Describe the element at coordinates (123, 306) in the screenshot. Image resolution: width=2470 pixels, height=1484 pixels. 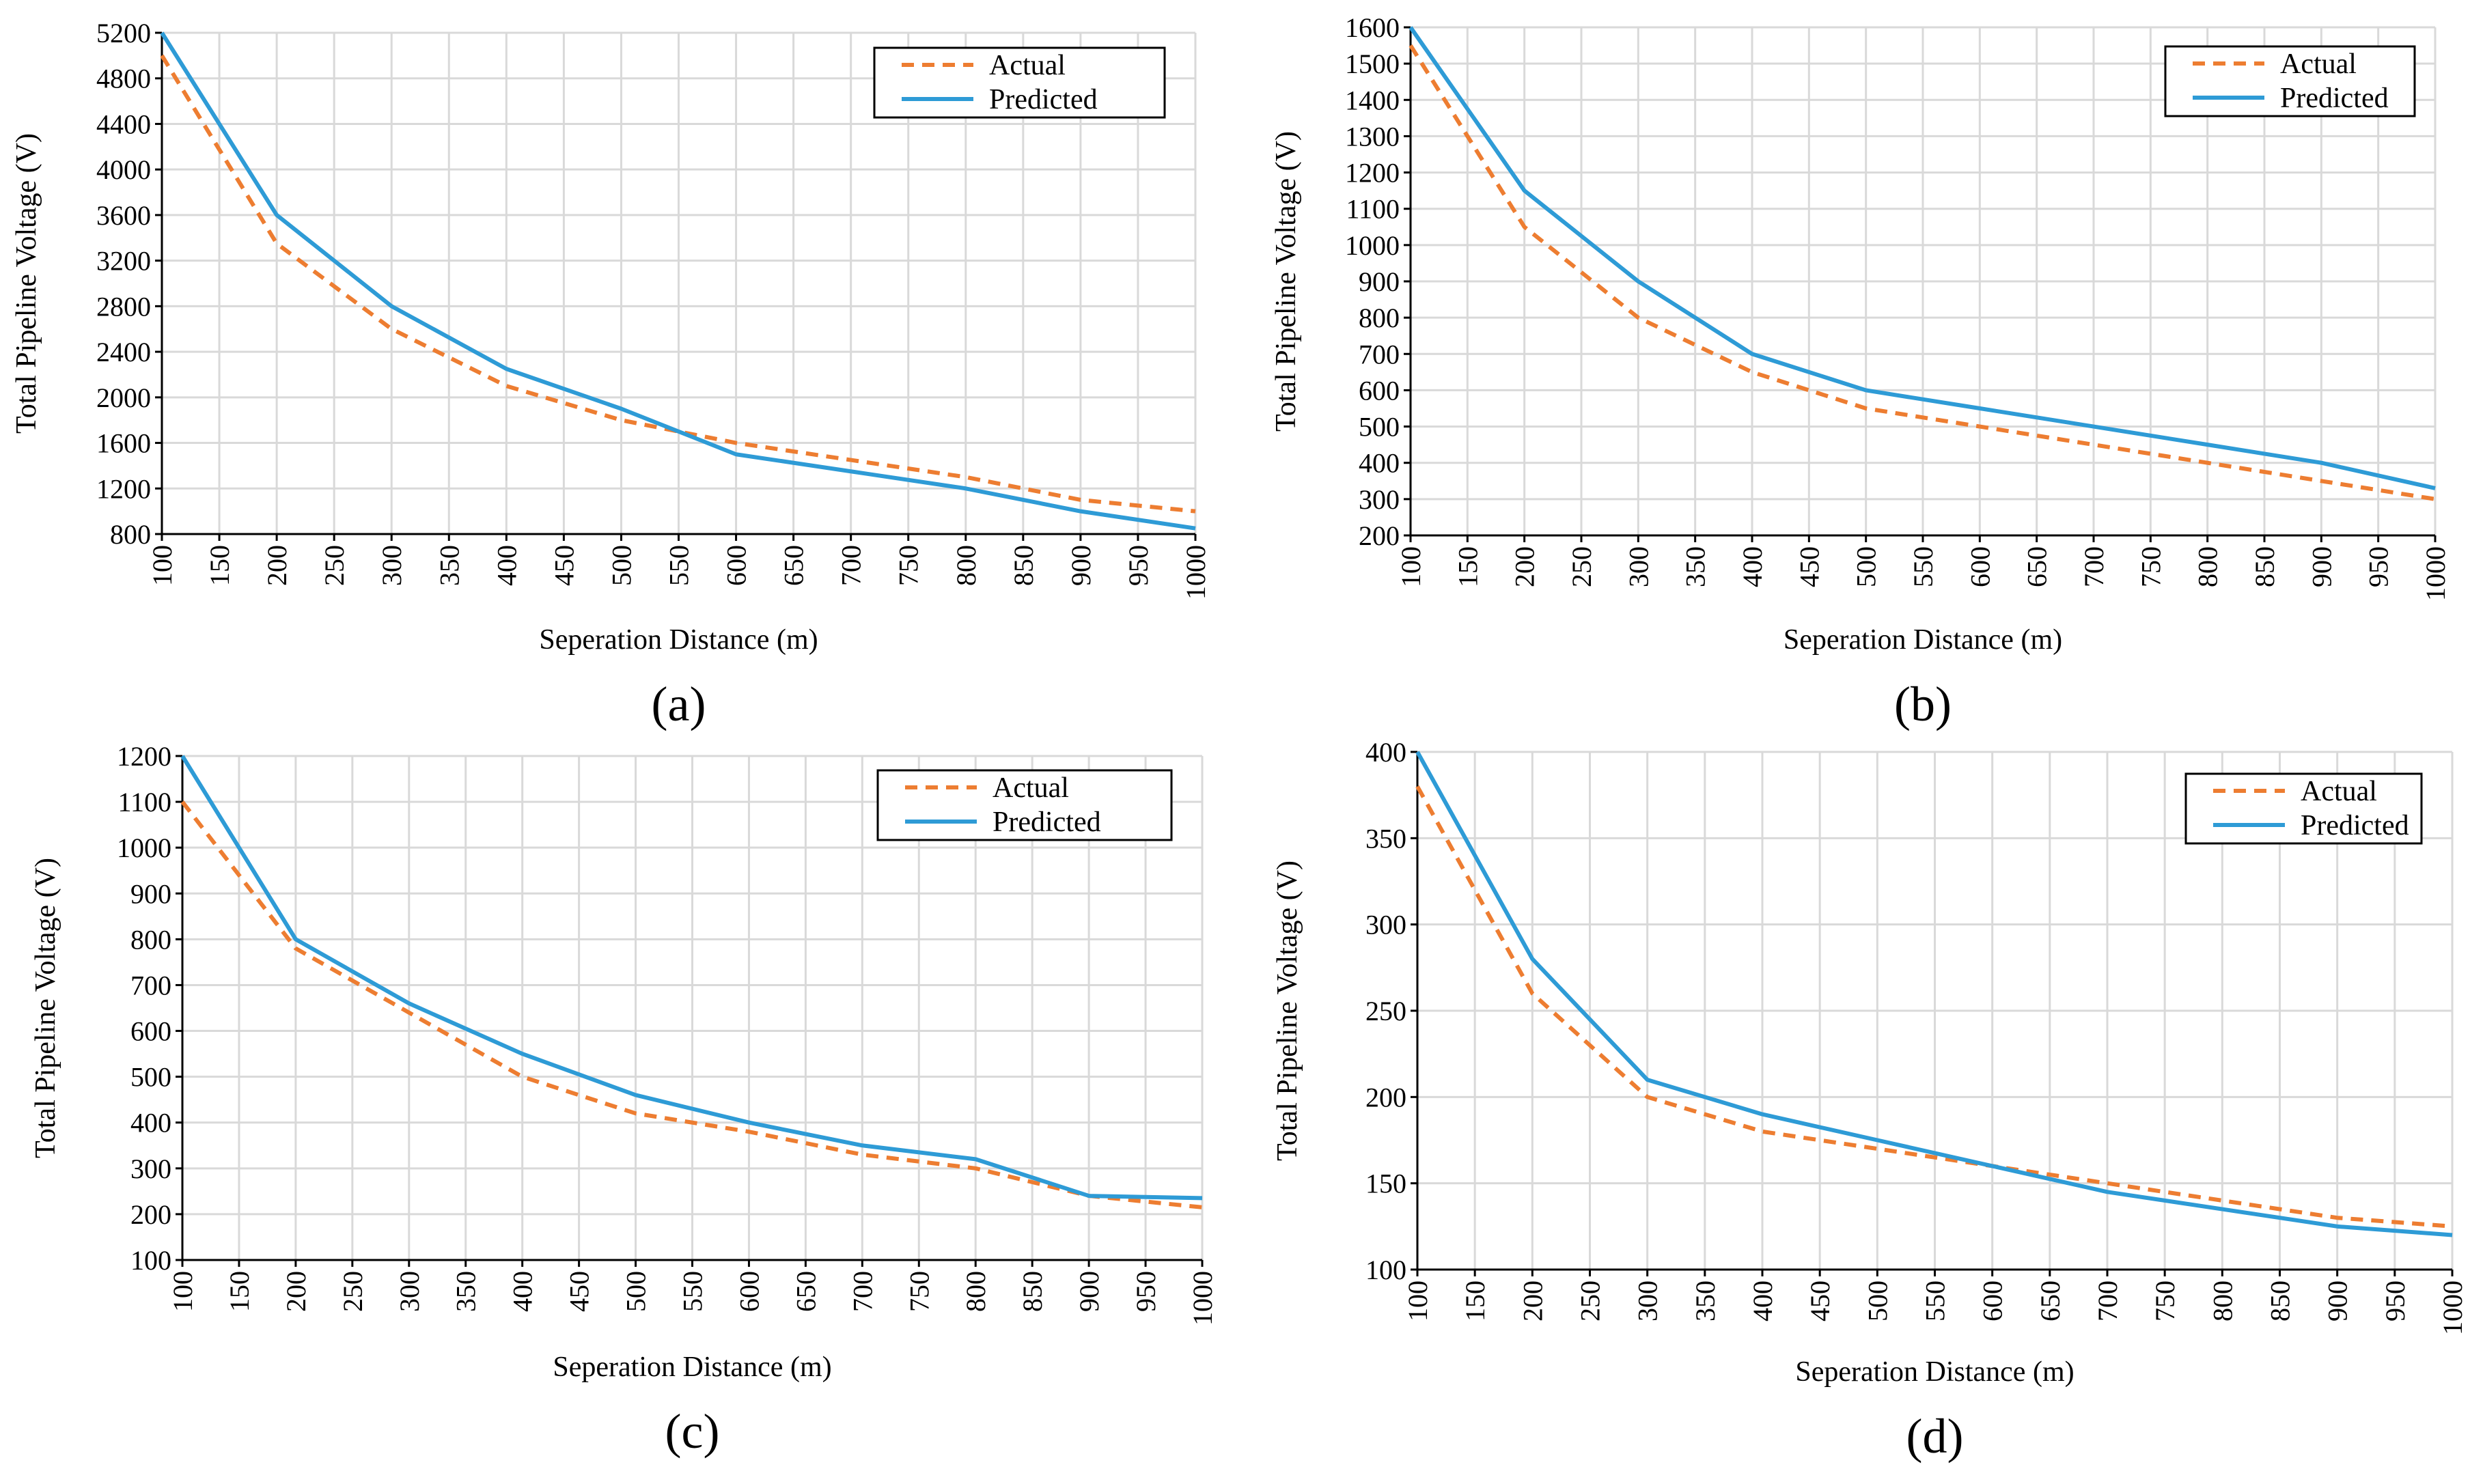
I see `y-tick-label: 2800` at that location.